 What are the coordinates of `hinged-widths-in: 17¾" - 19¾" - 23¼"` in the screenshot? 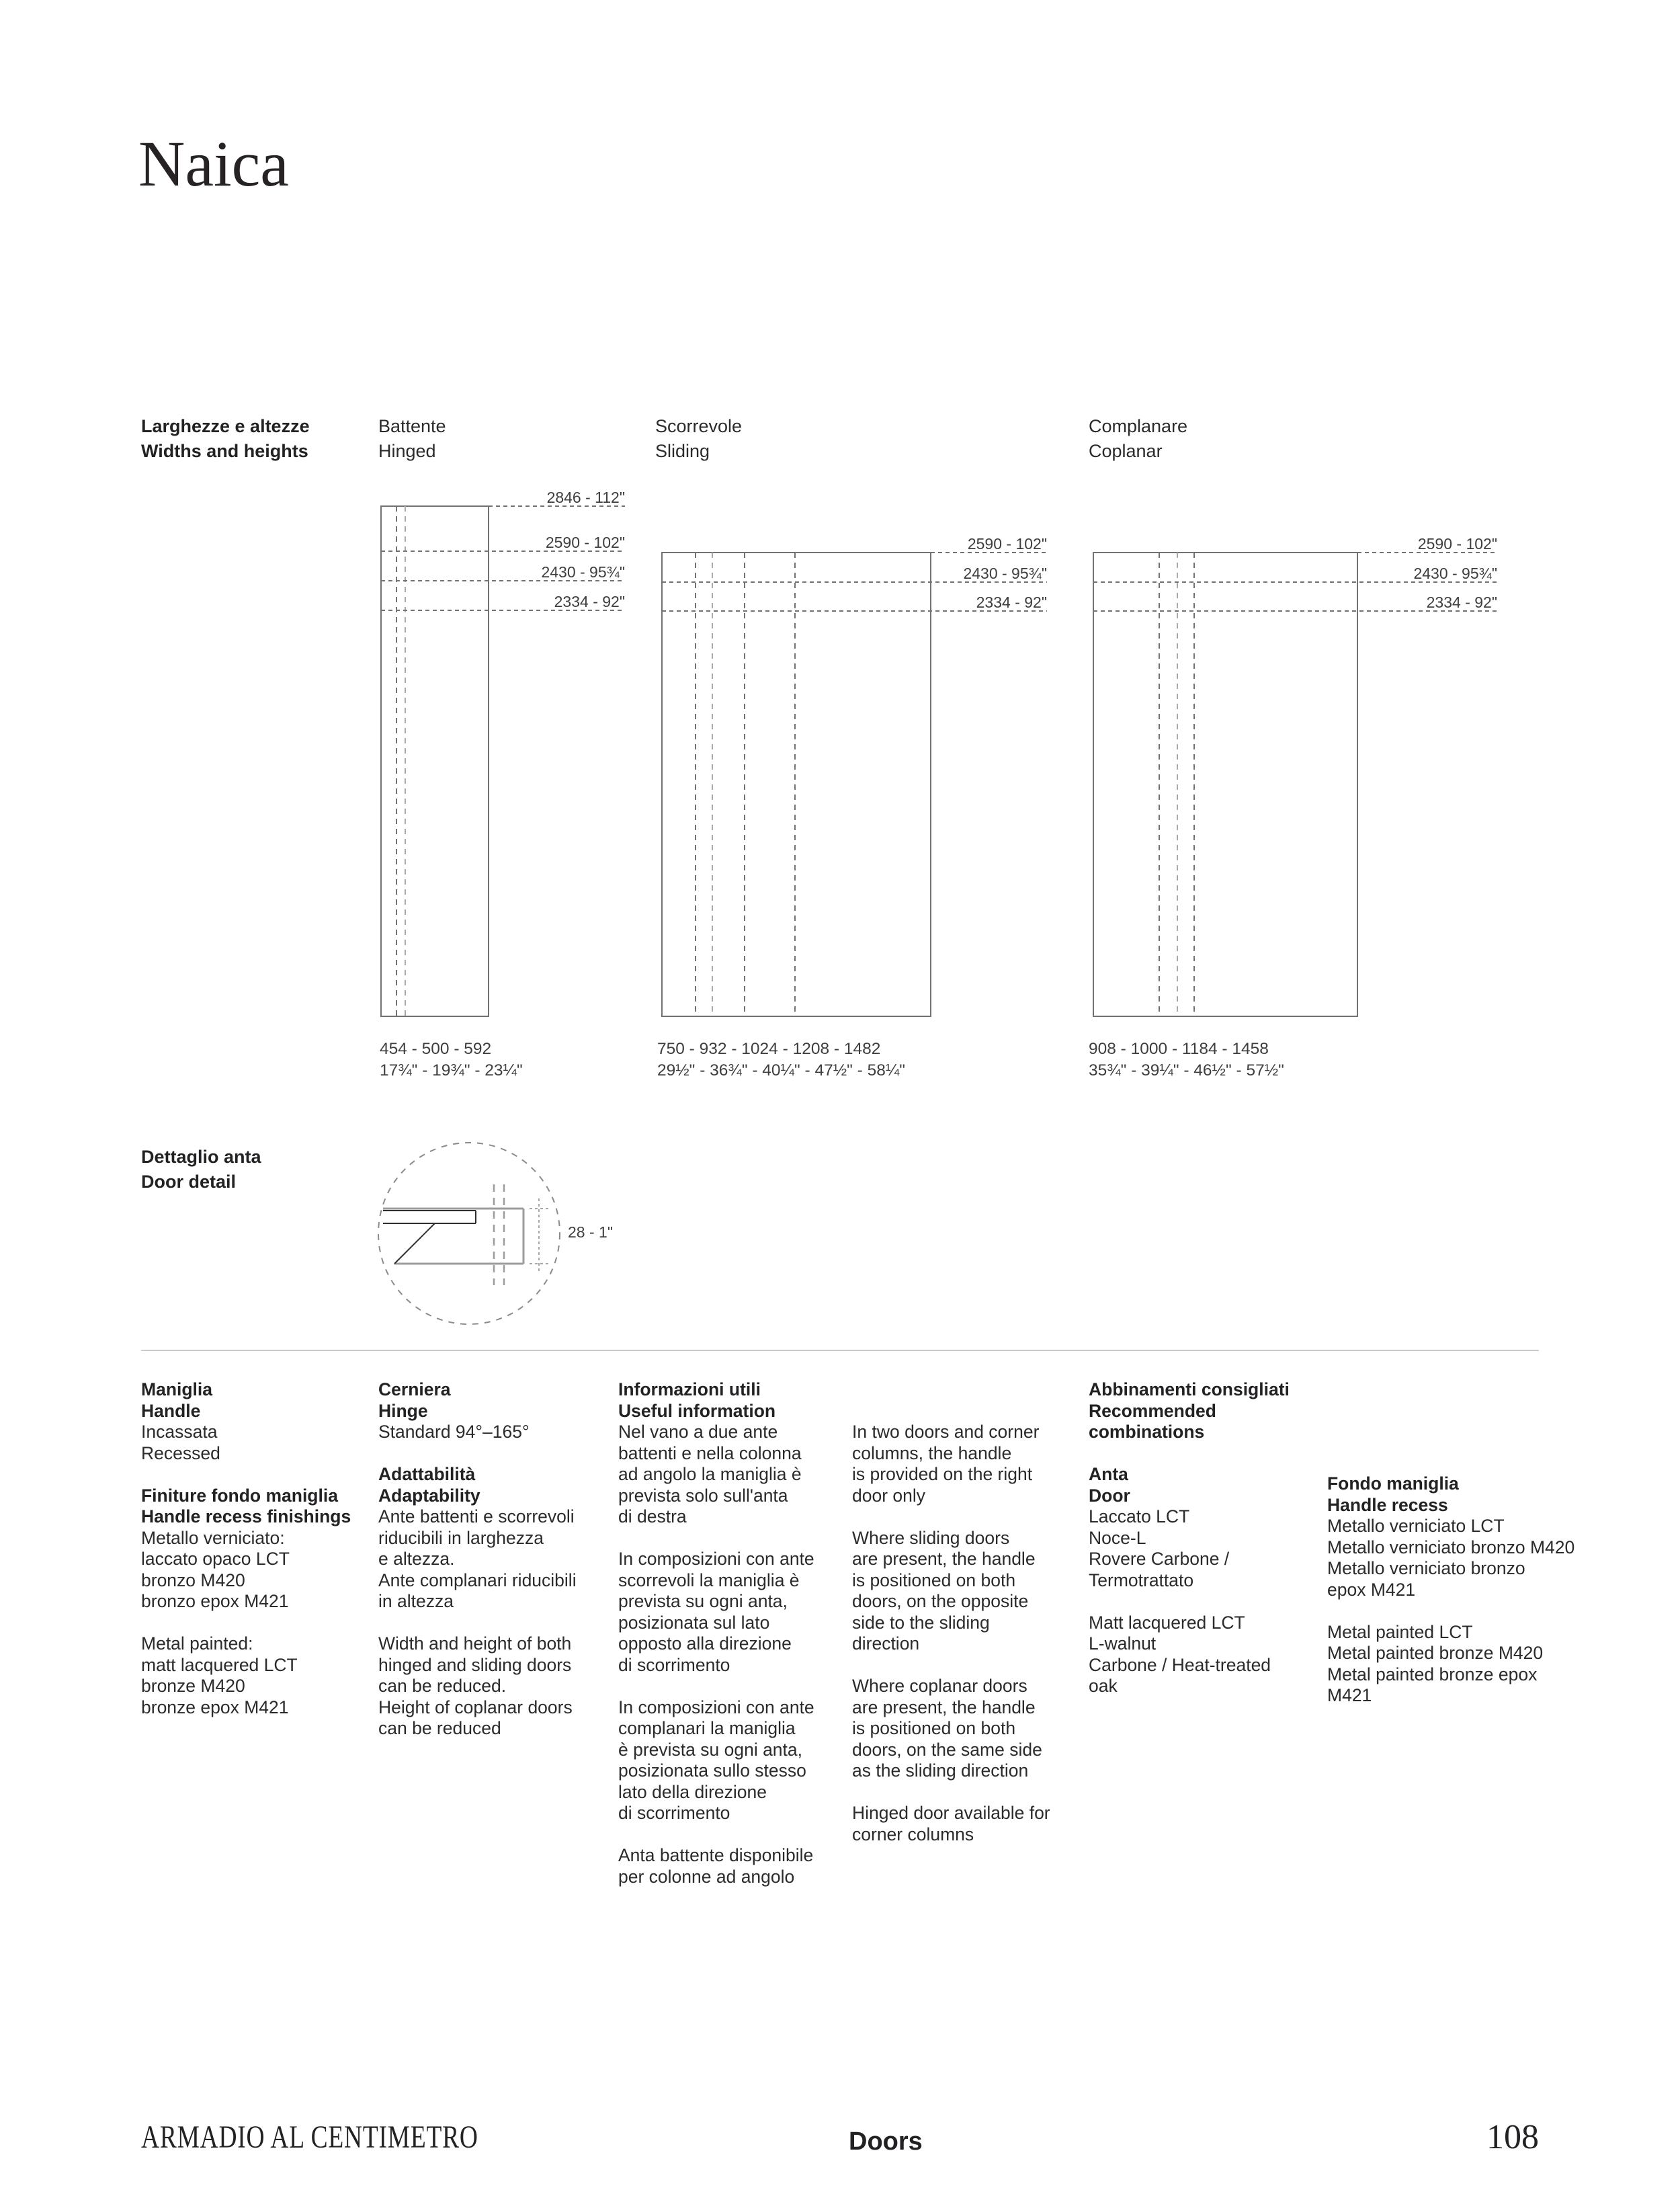 It's located at (451, 1070).